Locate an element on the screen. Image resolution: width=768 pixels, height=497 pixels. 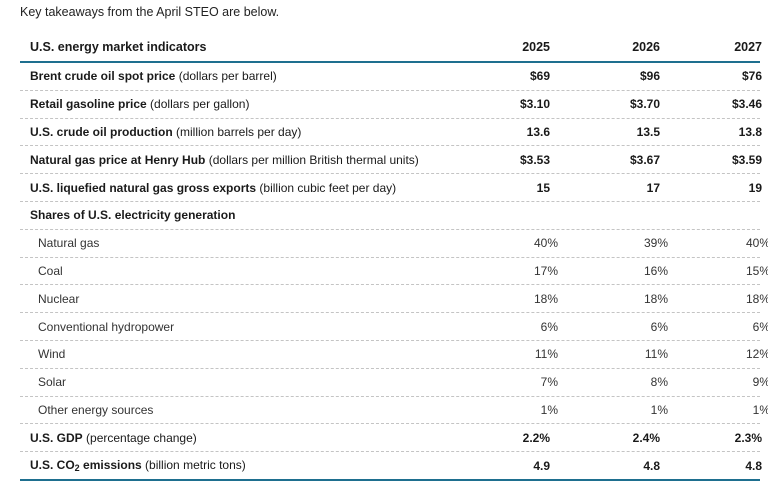
row-label: Natural gas is located at coordinates (234, 243).